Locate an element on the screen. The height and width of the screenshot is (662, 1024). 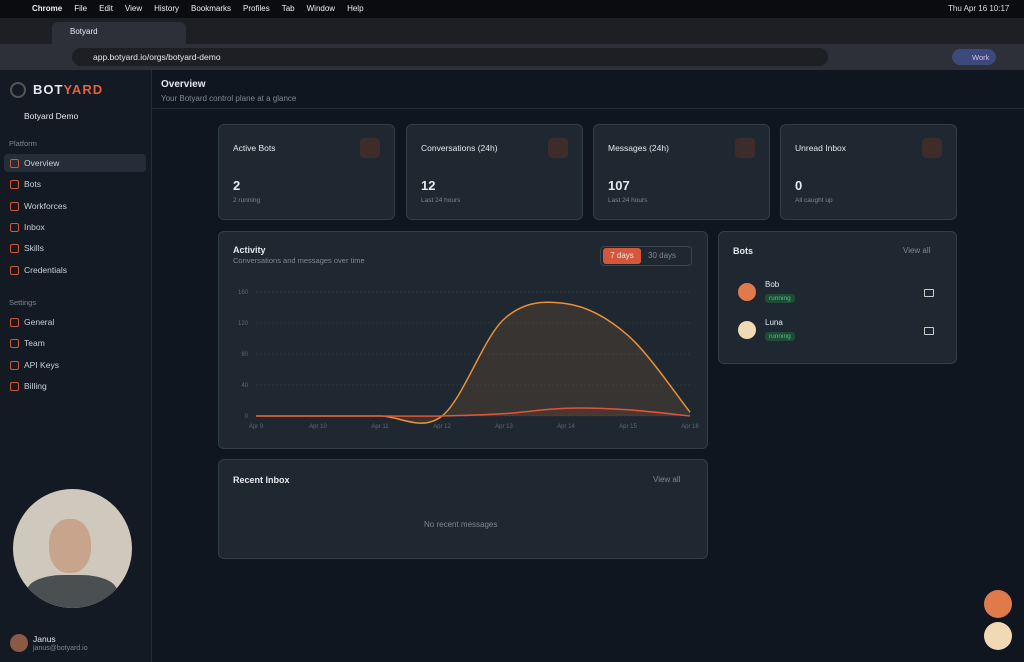
stat-sub: All caught up is located at coordinates (814, 200).